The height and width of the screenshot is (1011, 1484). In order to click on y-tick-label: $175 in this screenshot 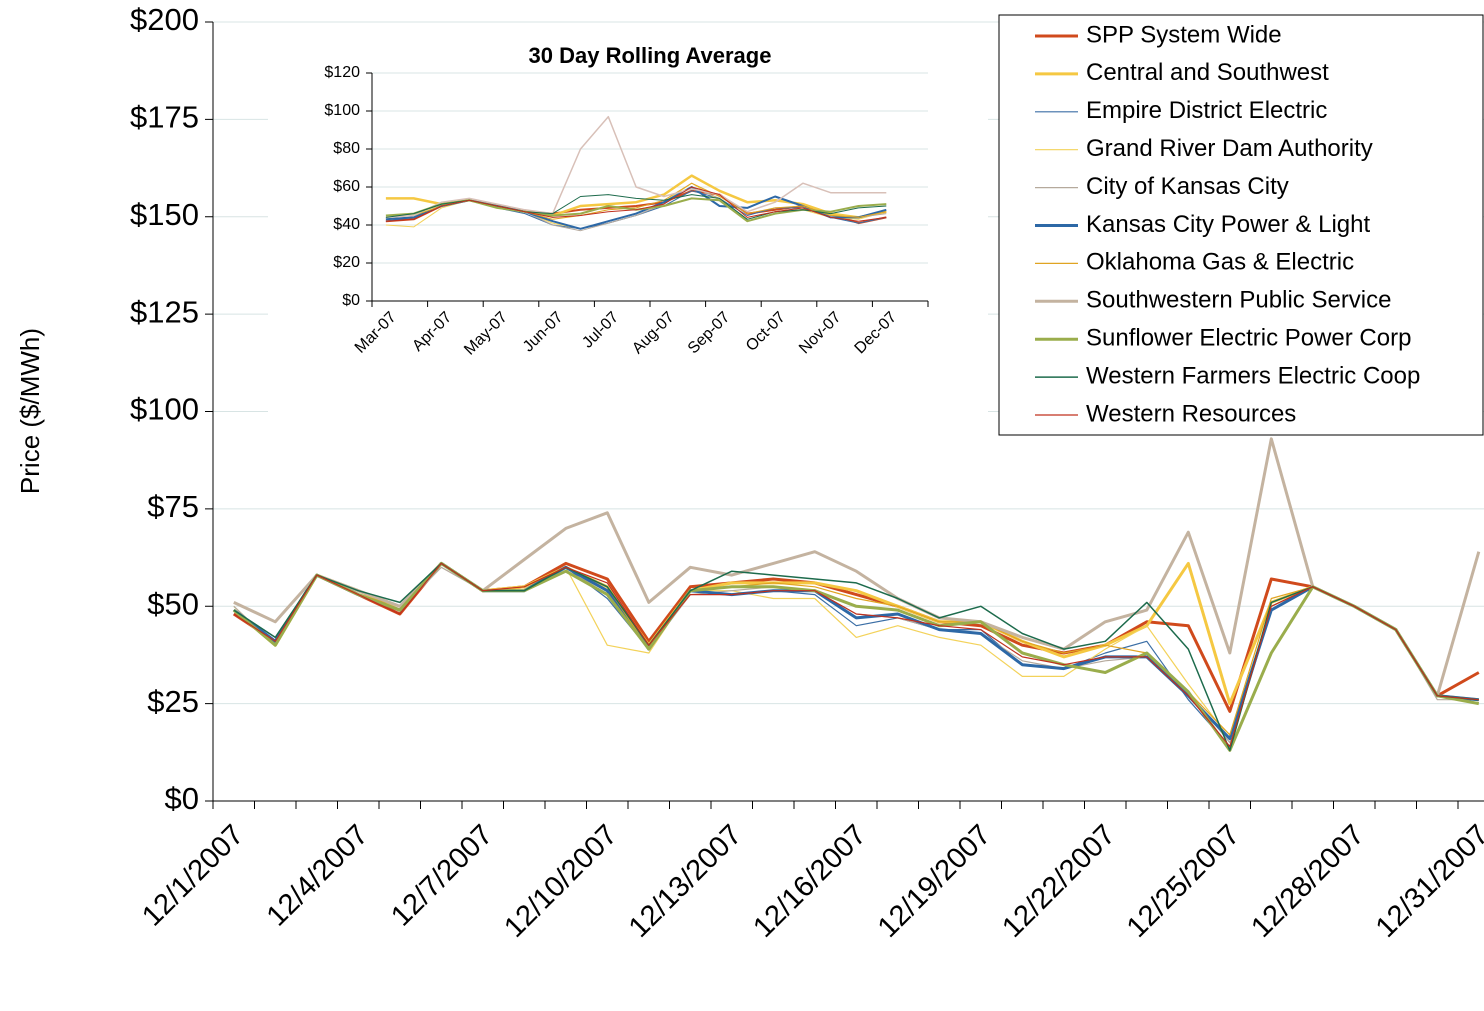, I will do `click(164, 117)`.